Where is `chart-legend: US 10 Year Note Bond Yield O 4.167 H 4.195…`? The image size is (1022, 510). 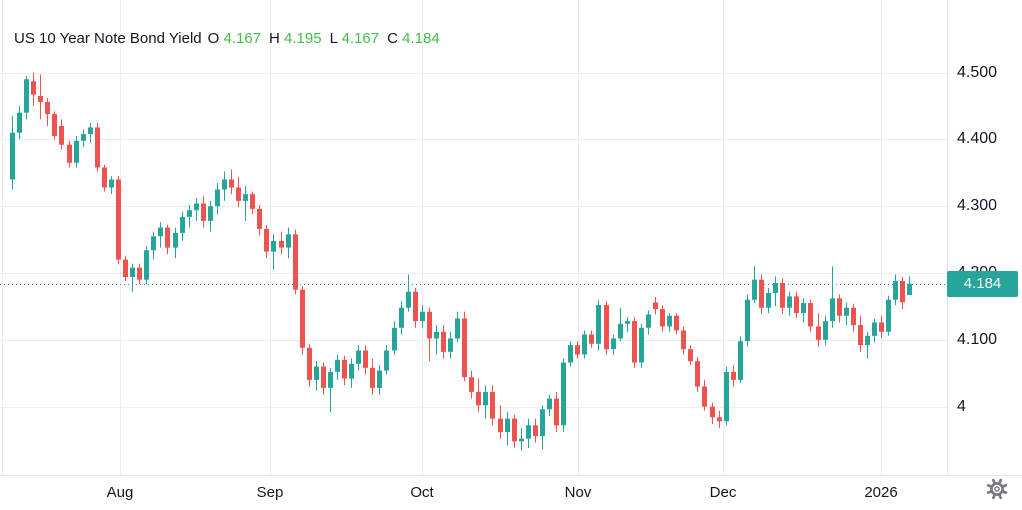
chart-legend: US 10 Year Note Bond Yield O 4.167 H 4.195… is located at coordinates (231, 38).